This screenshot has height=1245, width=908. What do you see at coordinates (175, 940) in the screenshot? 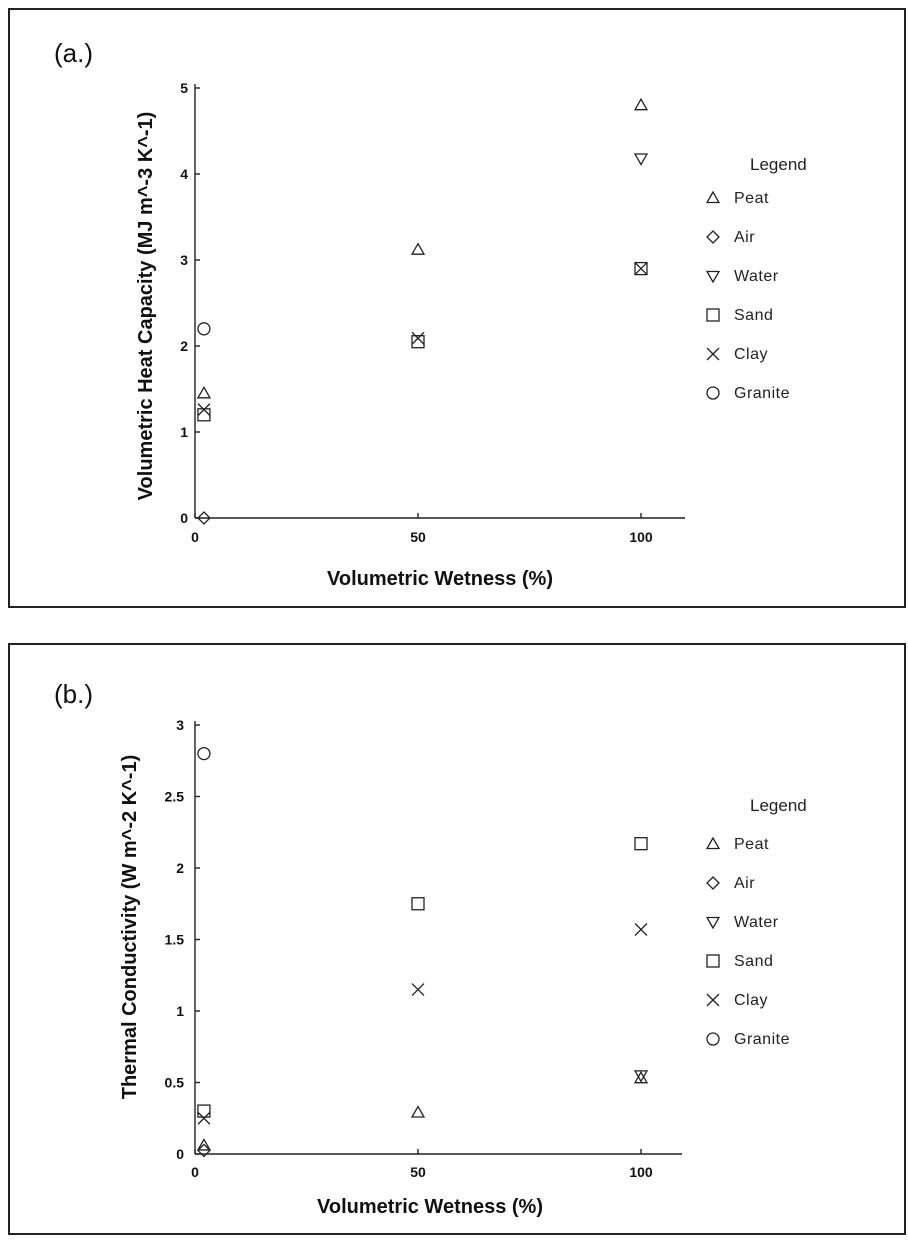
I see `y-tick-label: 1.5` at bounding box center [175, 940].